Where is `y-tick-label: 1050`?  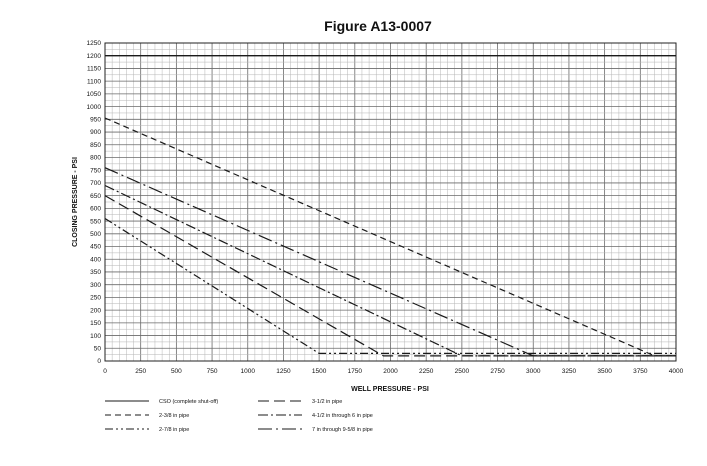 y-tick-label: 1050 is located at coordinates (94, 94).